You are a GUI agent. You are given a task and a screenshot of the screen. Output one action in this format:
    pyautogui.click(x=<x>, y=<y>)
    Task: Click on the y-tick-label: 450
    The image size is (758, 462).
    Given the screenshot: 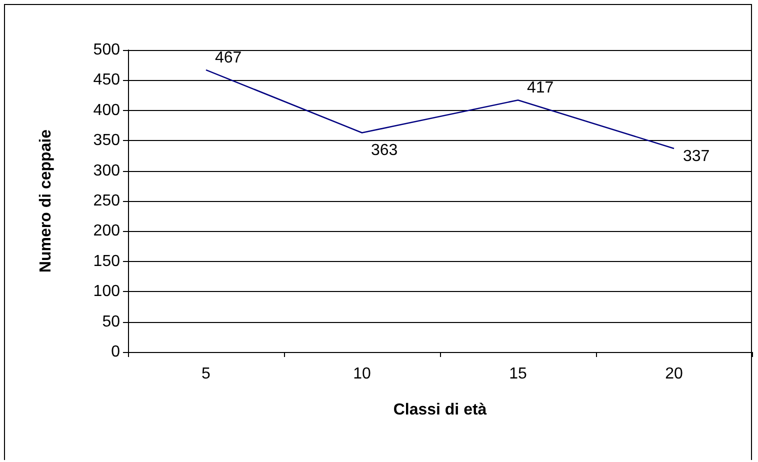 What is the action you would take?
    pyautogui.click(x=106, y=80)
    